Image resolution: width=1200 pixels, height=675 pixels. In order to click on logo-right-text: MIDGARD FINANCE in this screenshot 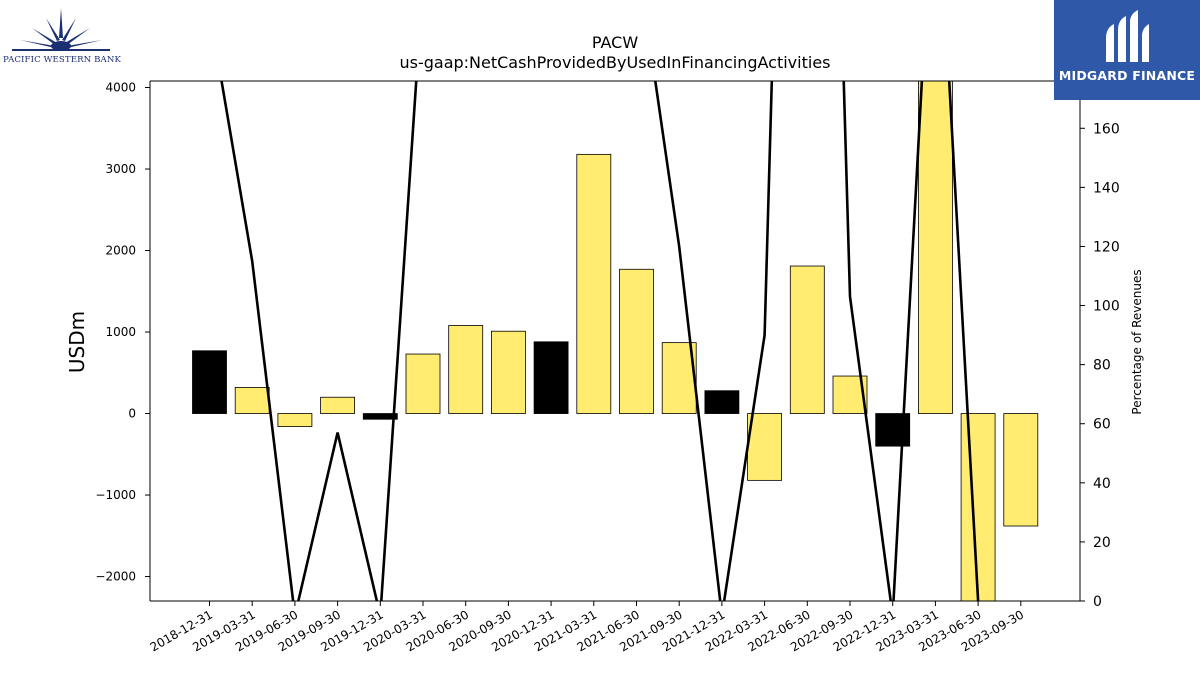, I will do `click(1127, 75)`.